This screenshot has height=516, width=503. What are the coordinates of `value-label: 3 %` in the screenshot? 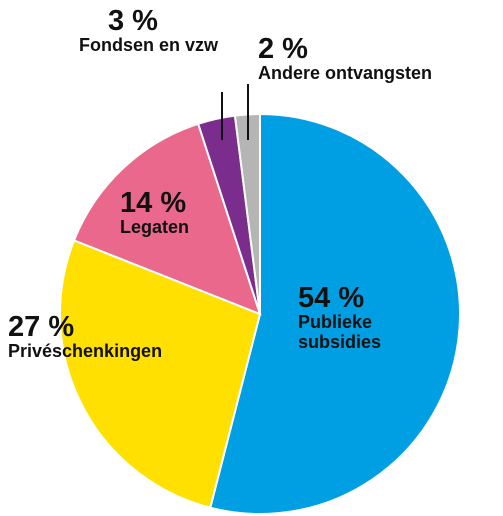 It's located at (133, 21).